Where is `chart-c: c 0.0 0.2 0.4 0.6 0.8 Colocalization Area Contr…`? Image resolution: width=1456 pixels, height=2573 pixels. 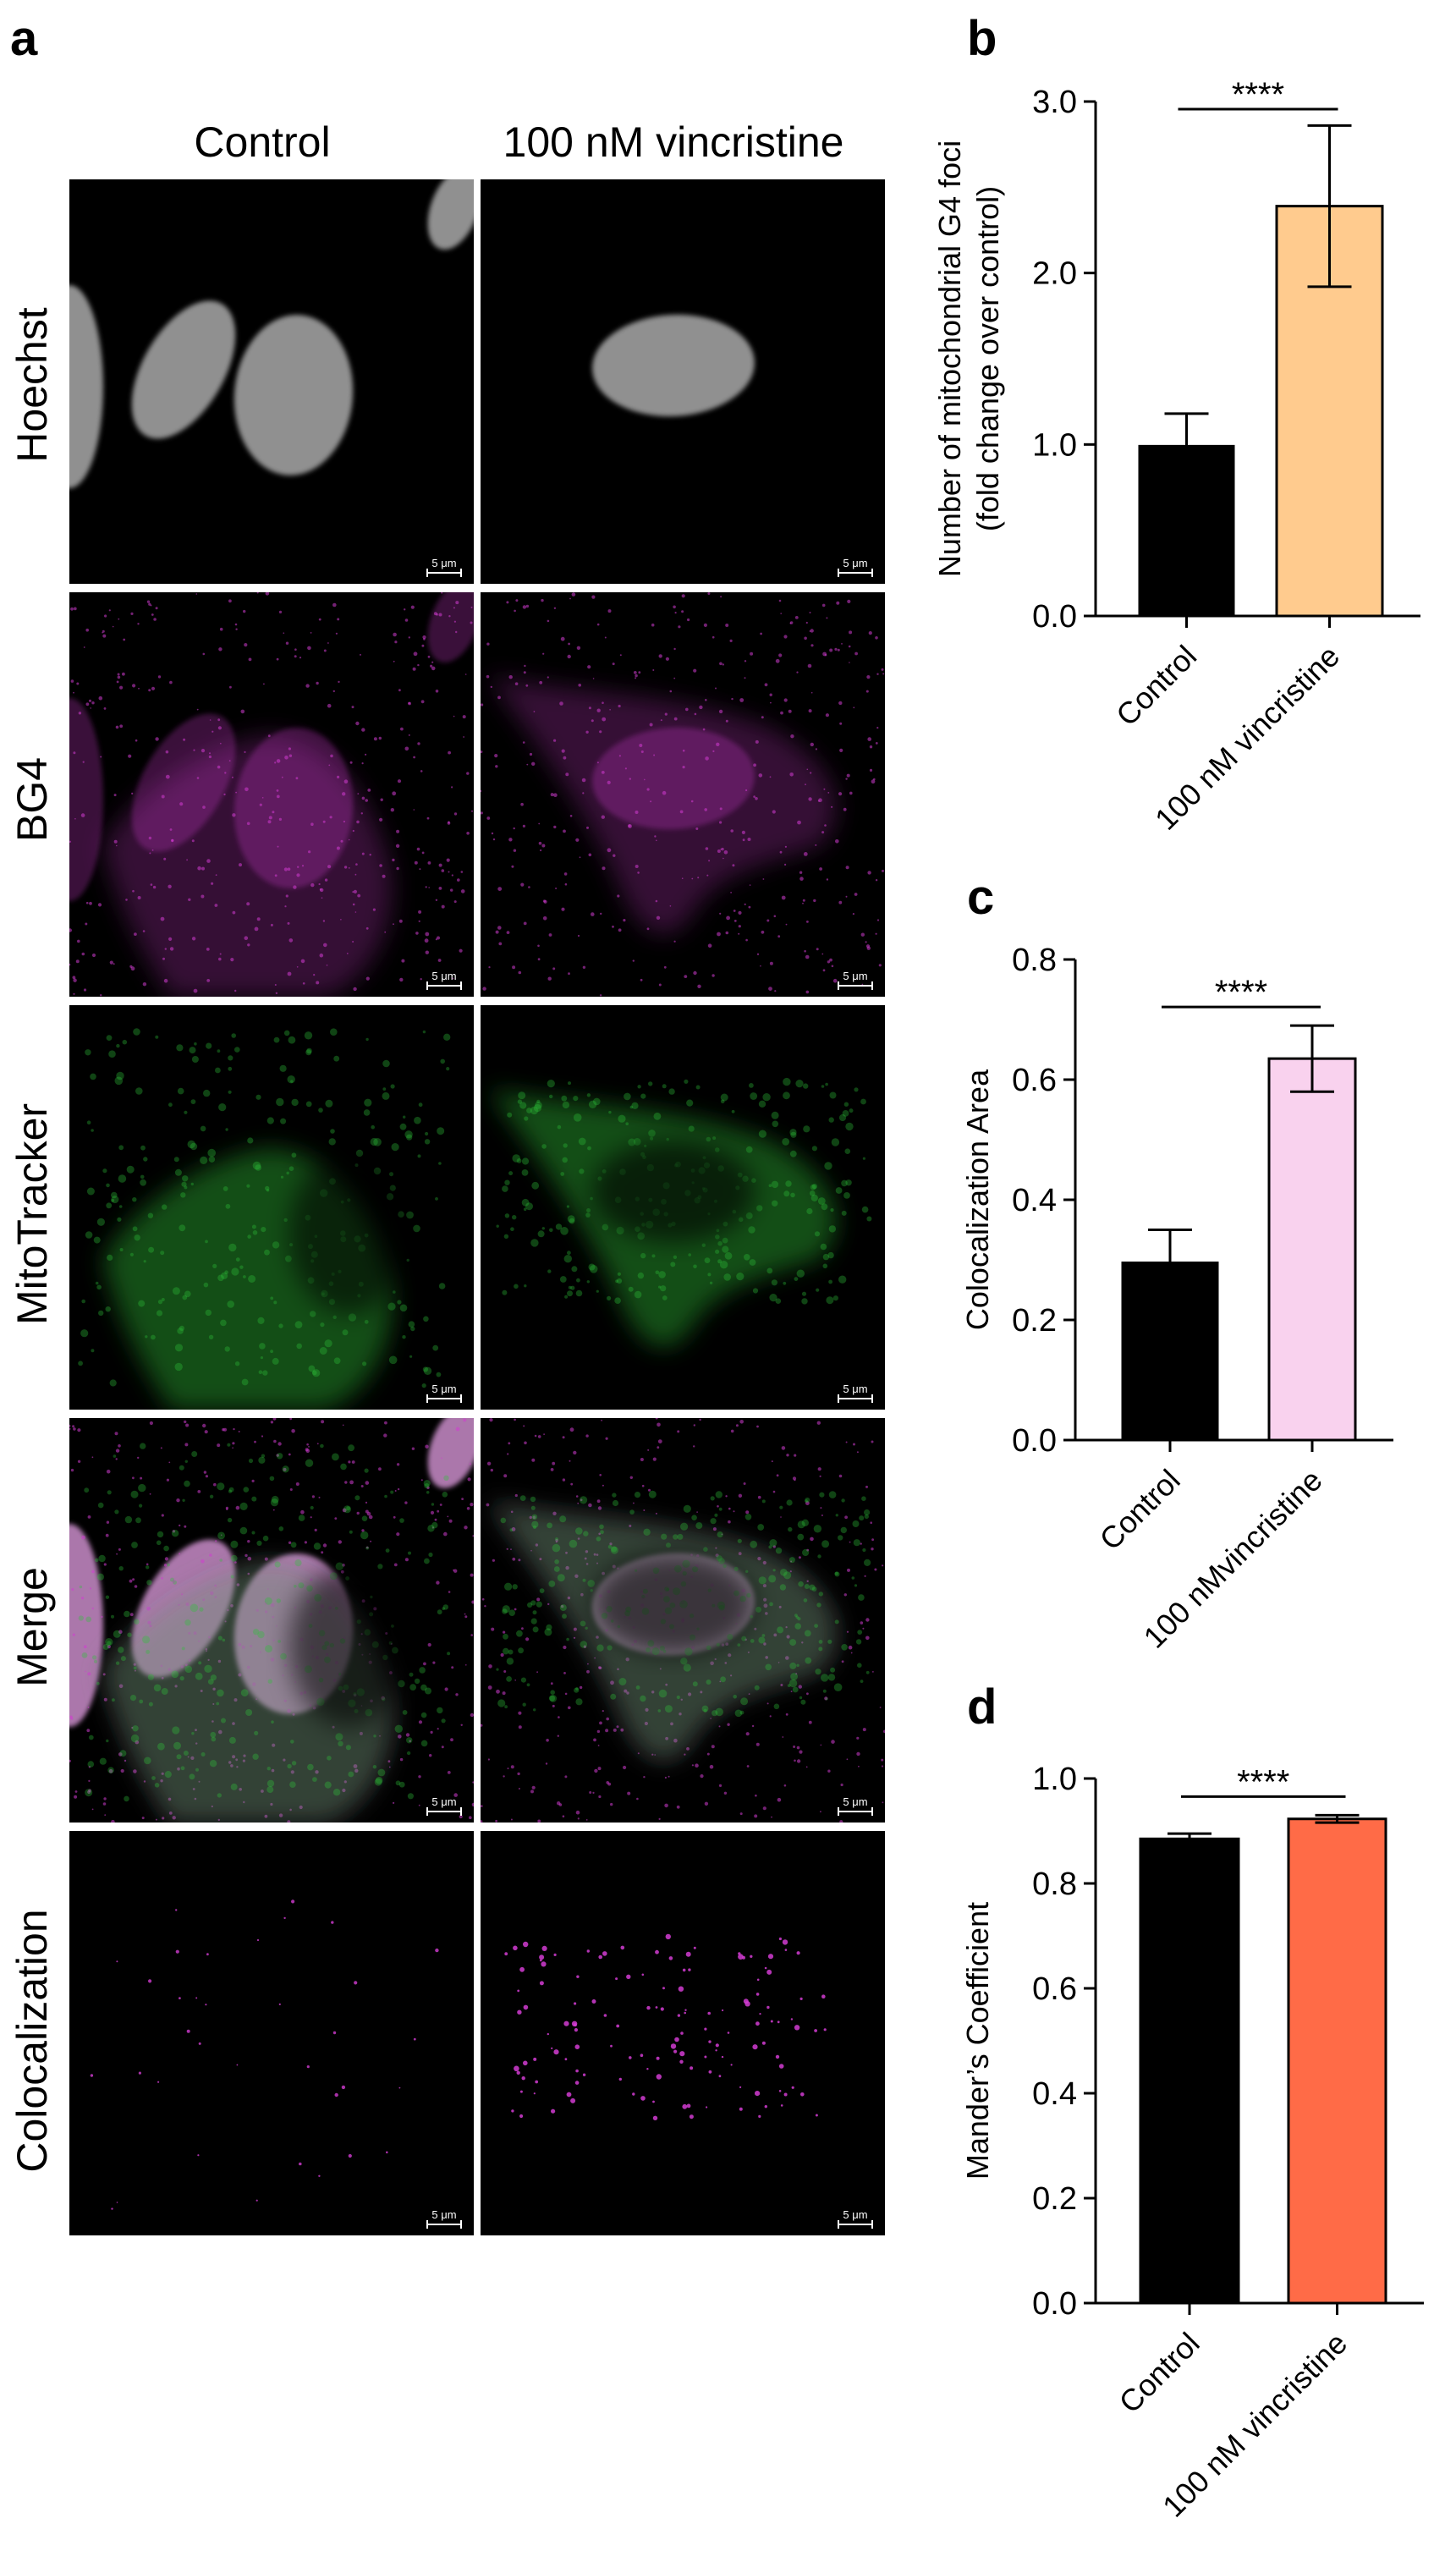 chart-c: c 0.0 0.2 0.4 0.6 0.8 Colocalization Area Contr… is located at coordinates (1176, 1262).